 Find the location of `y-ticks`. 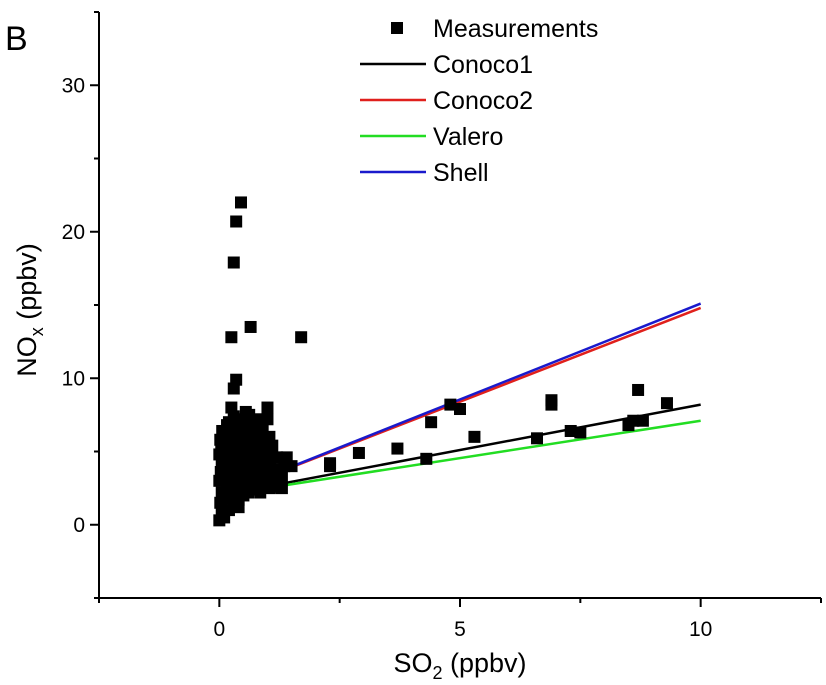

y-ticks is located at coordinates (94, 305).